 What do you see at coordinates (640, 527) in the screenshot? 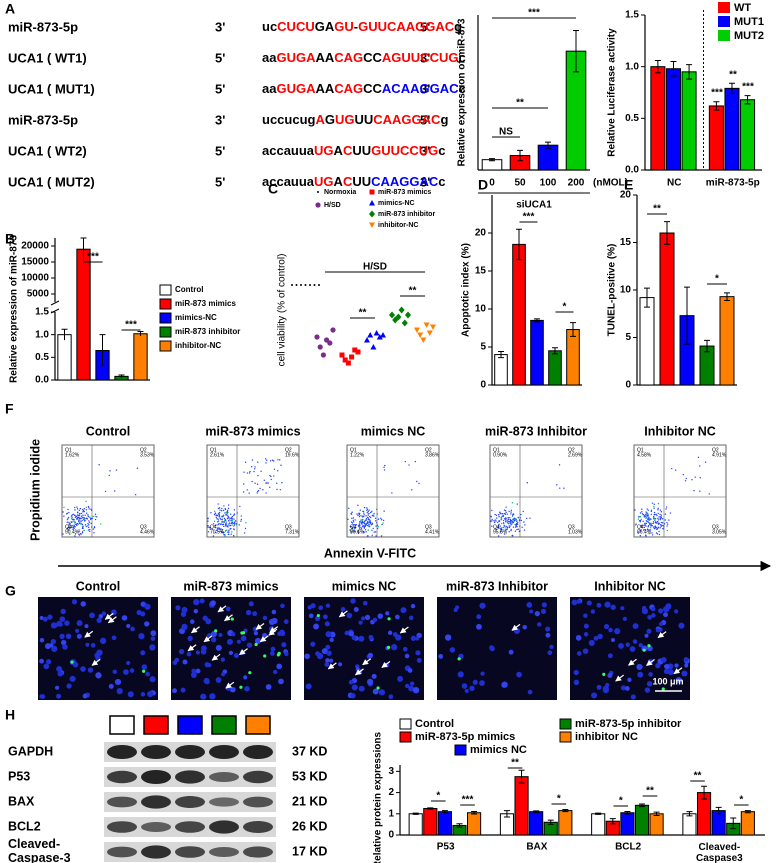
I see `quadrant-name: Q4` at bounding box center [640, 527].